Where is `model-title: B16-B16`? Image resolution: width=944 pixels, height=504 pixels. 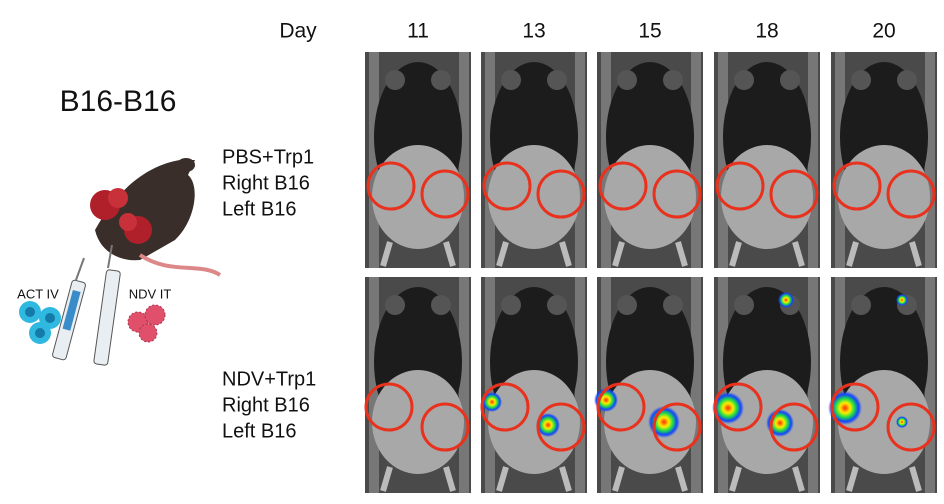 model-title: B16-B16 is located at coordinates (118, 101).